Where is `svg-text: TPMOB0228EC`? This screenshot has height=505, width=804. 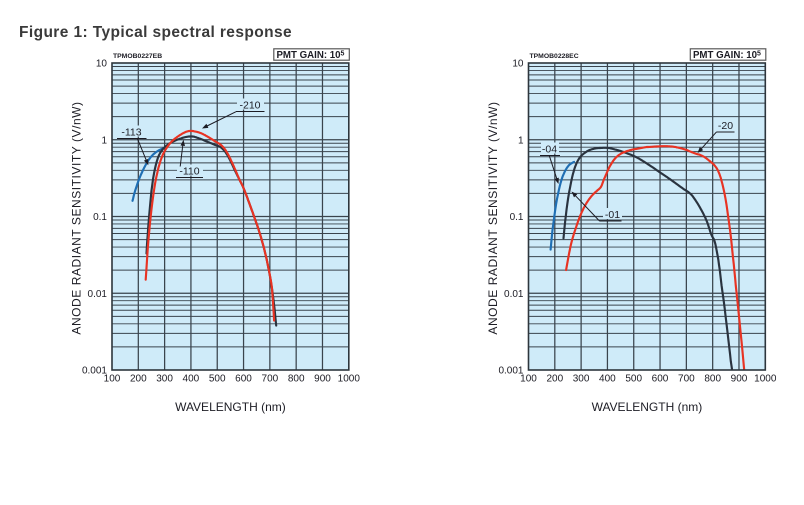 svg-text: TPMOB0228EC is located at coordinates (554, 56).